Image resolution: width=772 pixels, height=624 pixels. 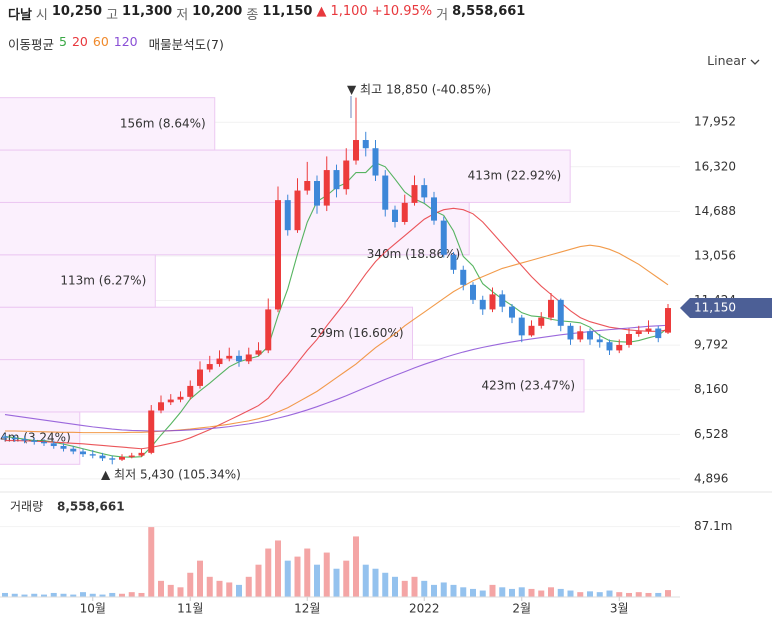 I want to click on y-tick-label: 16,320, so click(x=715, y=166).